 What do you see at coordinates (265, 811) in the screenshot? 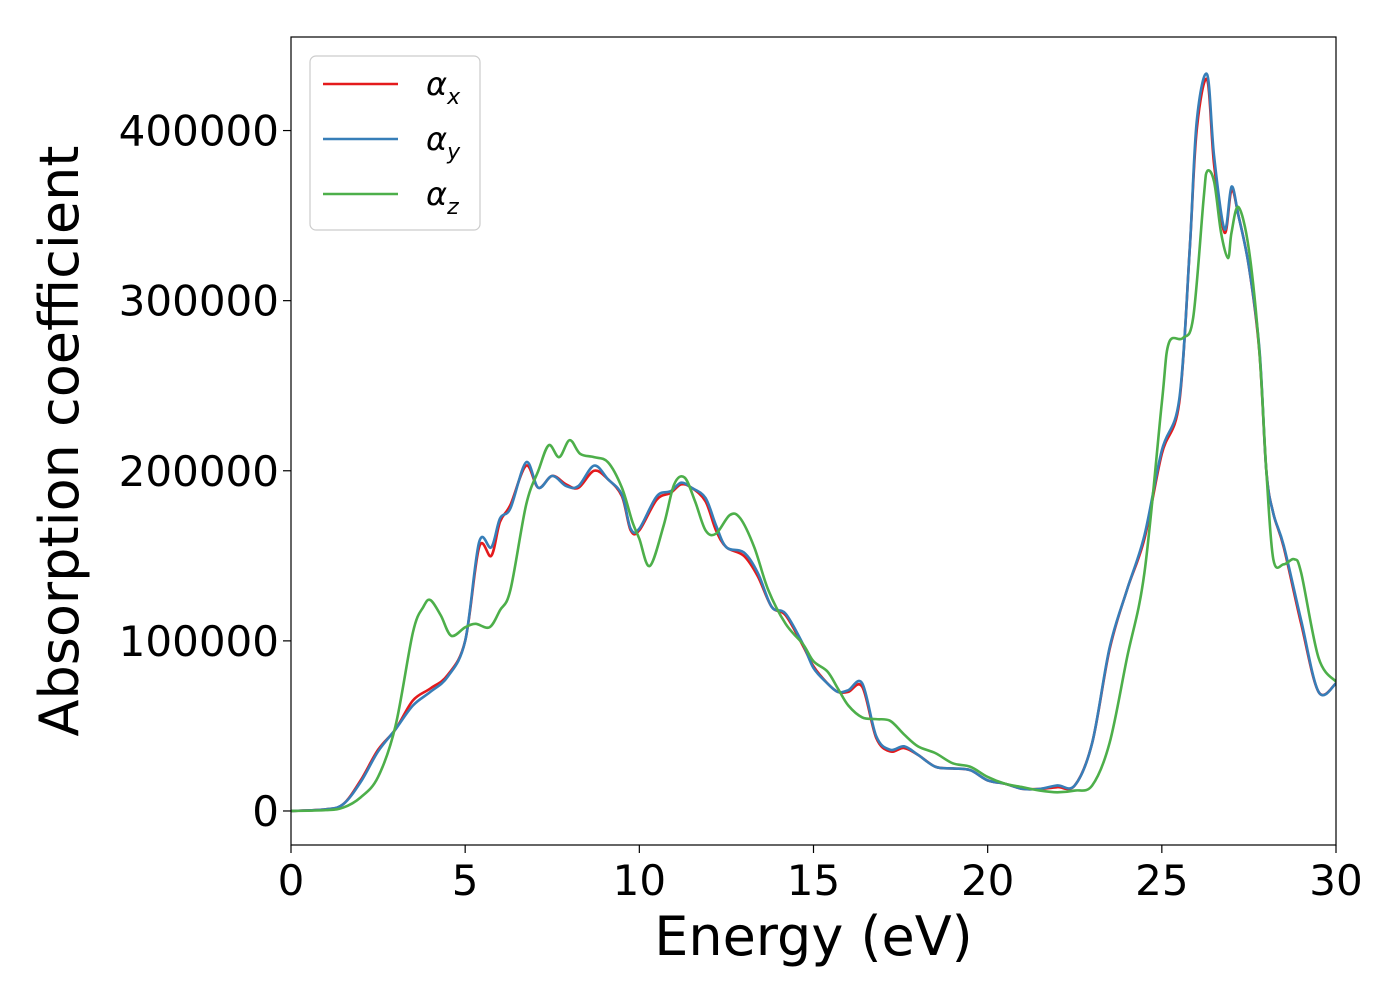
I see `y-tick-label: 0` at bounding box center [265, 811].